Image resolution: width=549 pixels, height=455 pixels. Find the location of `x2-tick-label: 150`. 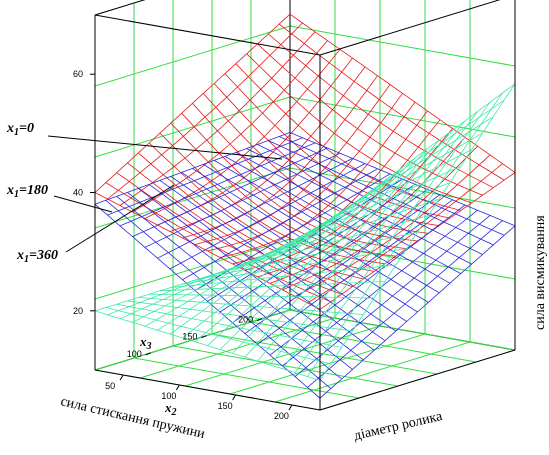

x2-tick-label: 150 is located at coordinates (225, 406).